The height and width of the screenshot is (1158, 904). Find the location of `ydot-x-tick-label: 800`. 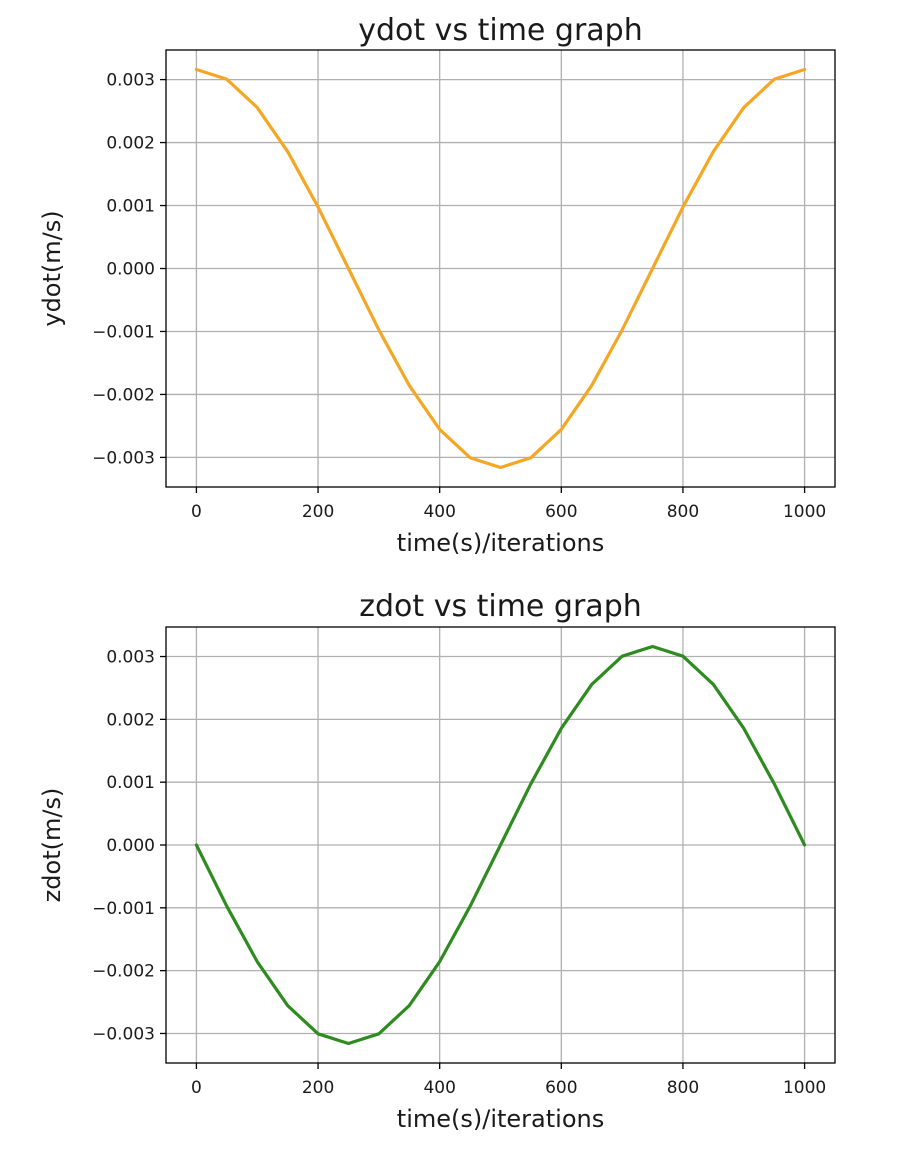

ydot-x-tick-label: 800 is located at coordinates (683, 512).